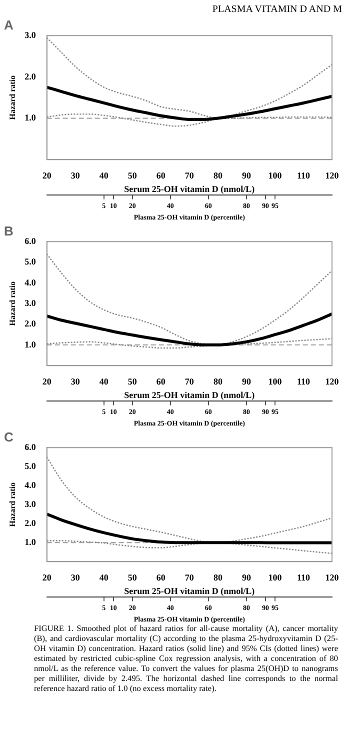 This screenshot has width=346, height=750. What do you see at coordinates (277, 9) in the screenshot?
I see `text: PLASMA VITAMIN D AND M` at bounding box center [277, 9].